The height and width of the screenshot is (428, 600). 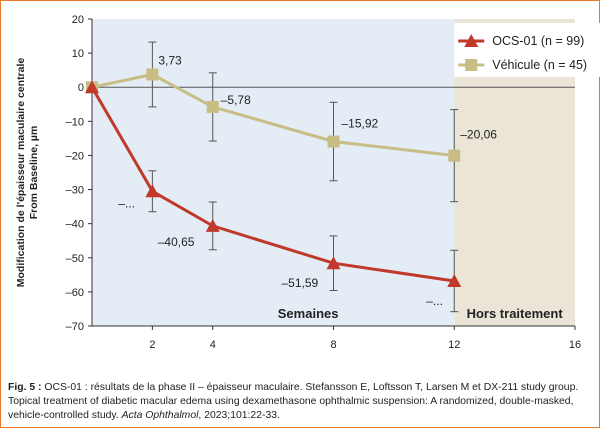 I want to click on caption-text-2: , 2023;101:22-33., so click(x=239, y=415).